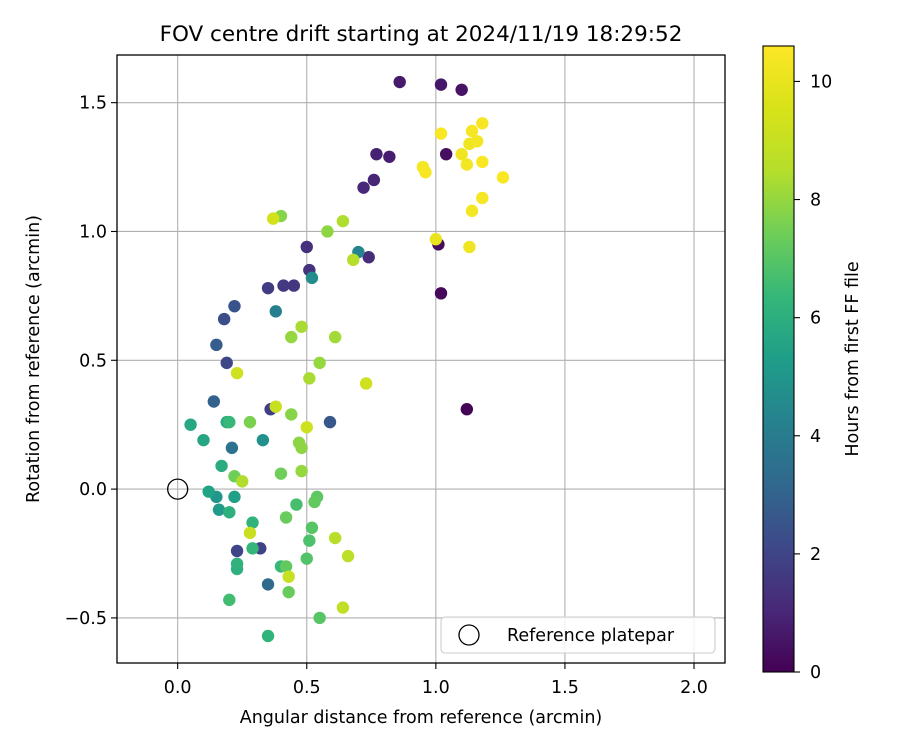 This screenshot has height=750, width=900. I want to click on legend-box, so click(578, 635).